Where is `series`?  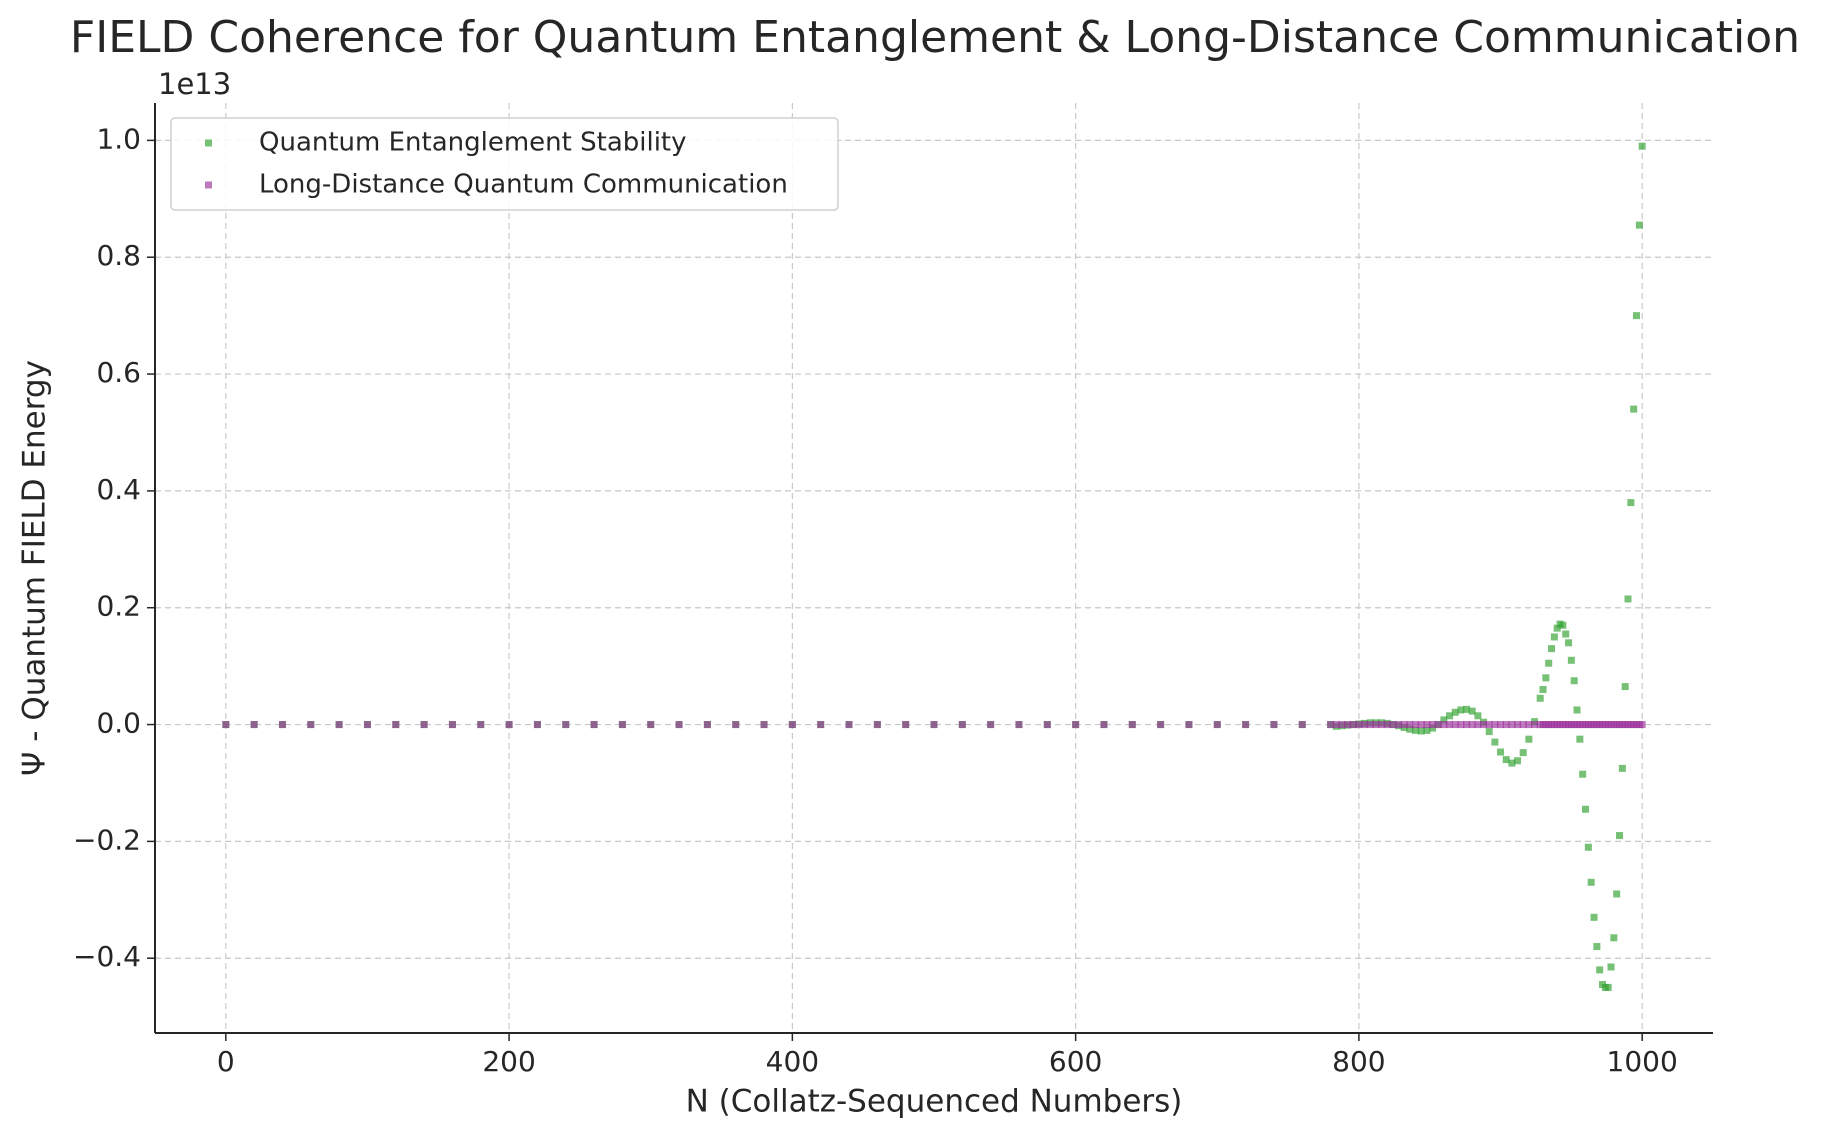
series is located at coordinates (934, 725).